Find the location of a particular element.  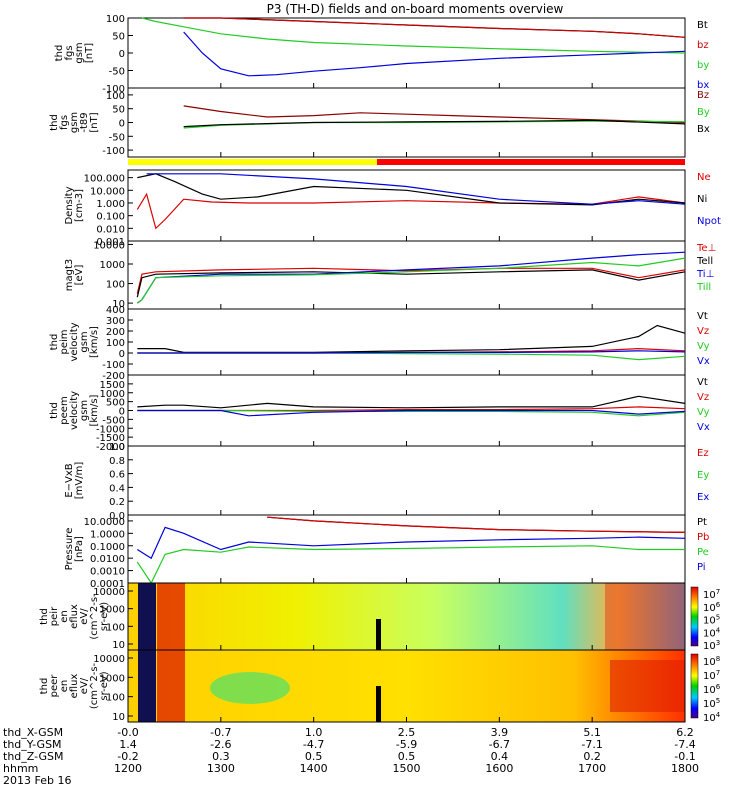

footer-value: -4.7 is located at coordinates (313, 744).